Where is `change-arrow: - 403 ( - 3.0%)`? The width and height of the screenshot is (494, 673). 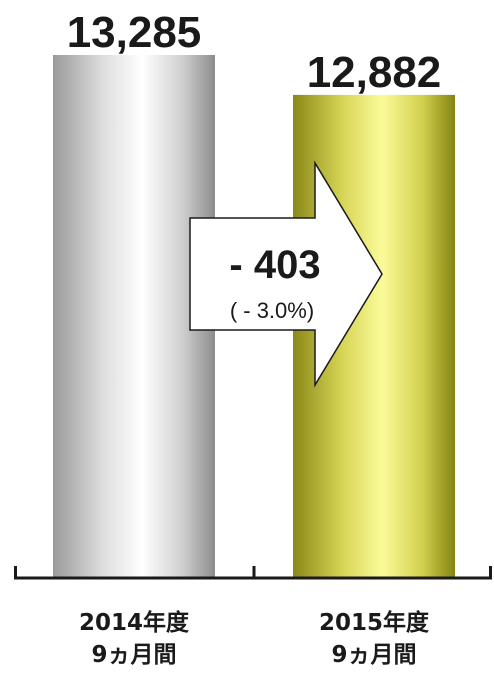 change-arrow: - 403 ( - 3.0%) is located at coordinates (286, 274).